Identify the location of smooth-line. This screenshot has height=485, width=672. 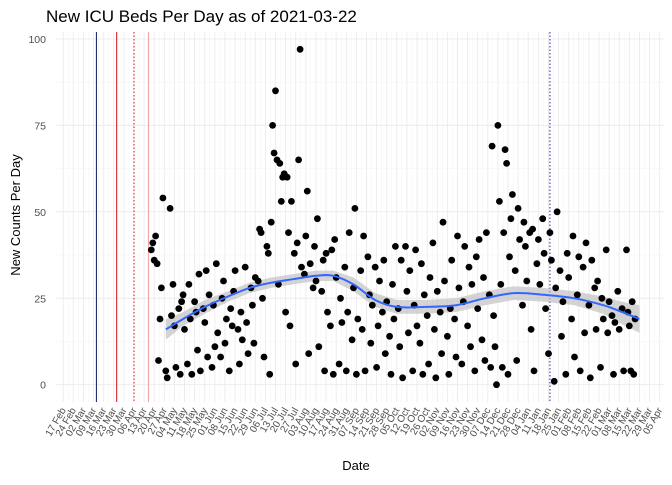
(402, 302).